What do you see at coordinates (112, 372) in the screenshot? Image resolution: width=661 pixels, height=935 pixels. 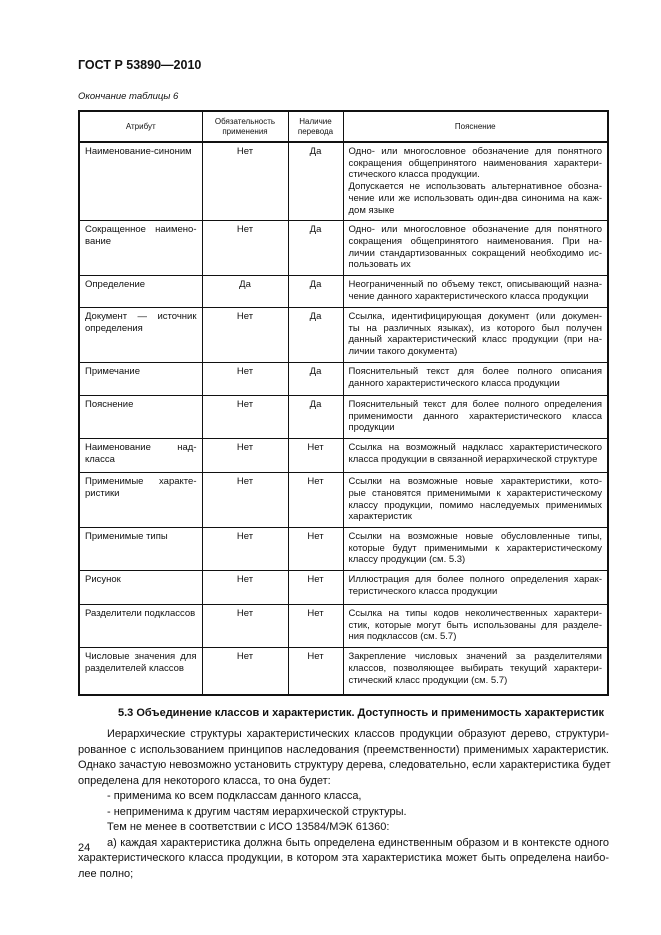 I see `attribute-line: Примечание` at bounding box center [112, 372].